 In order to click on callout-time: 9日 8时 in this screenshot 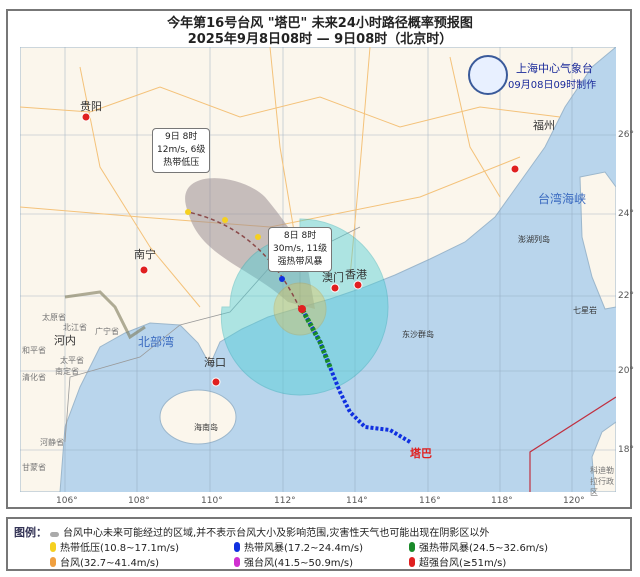, I will do `click(181, 137)`.